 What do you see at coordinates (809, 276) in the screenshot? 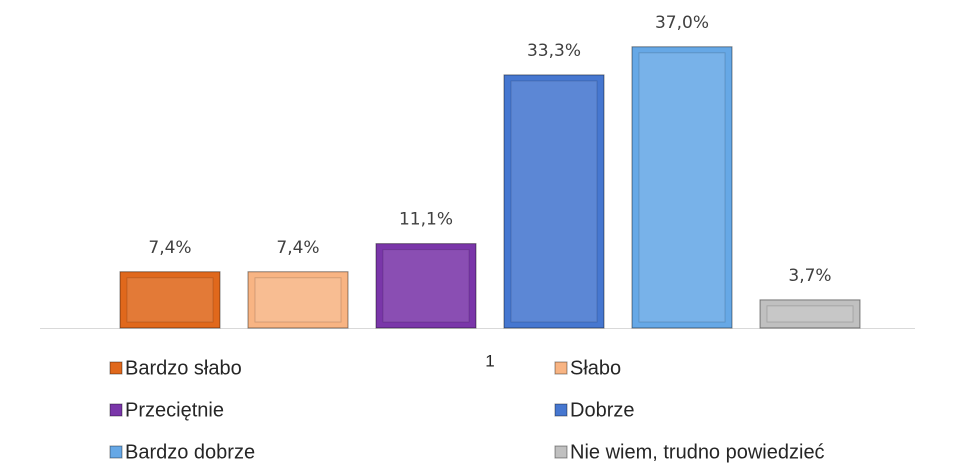
I see `data-label: 3,7%` at bounding box center [809, 276].